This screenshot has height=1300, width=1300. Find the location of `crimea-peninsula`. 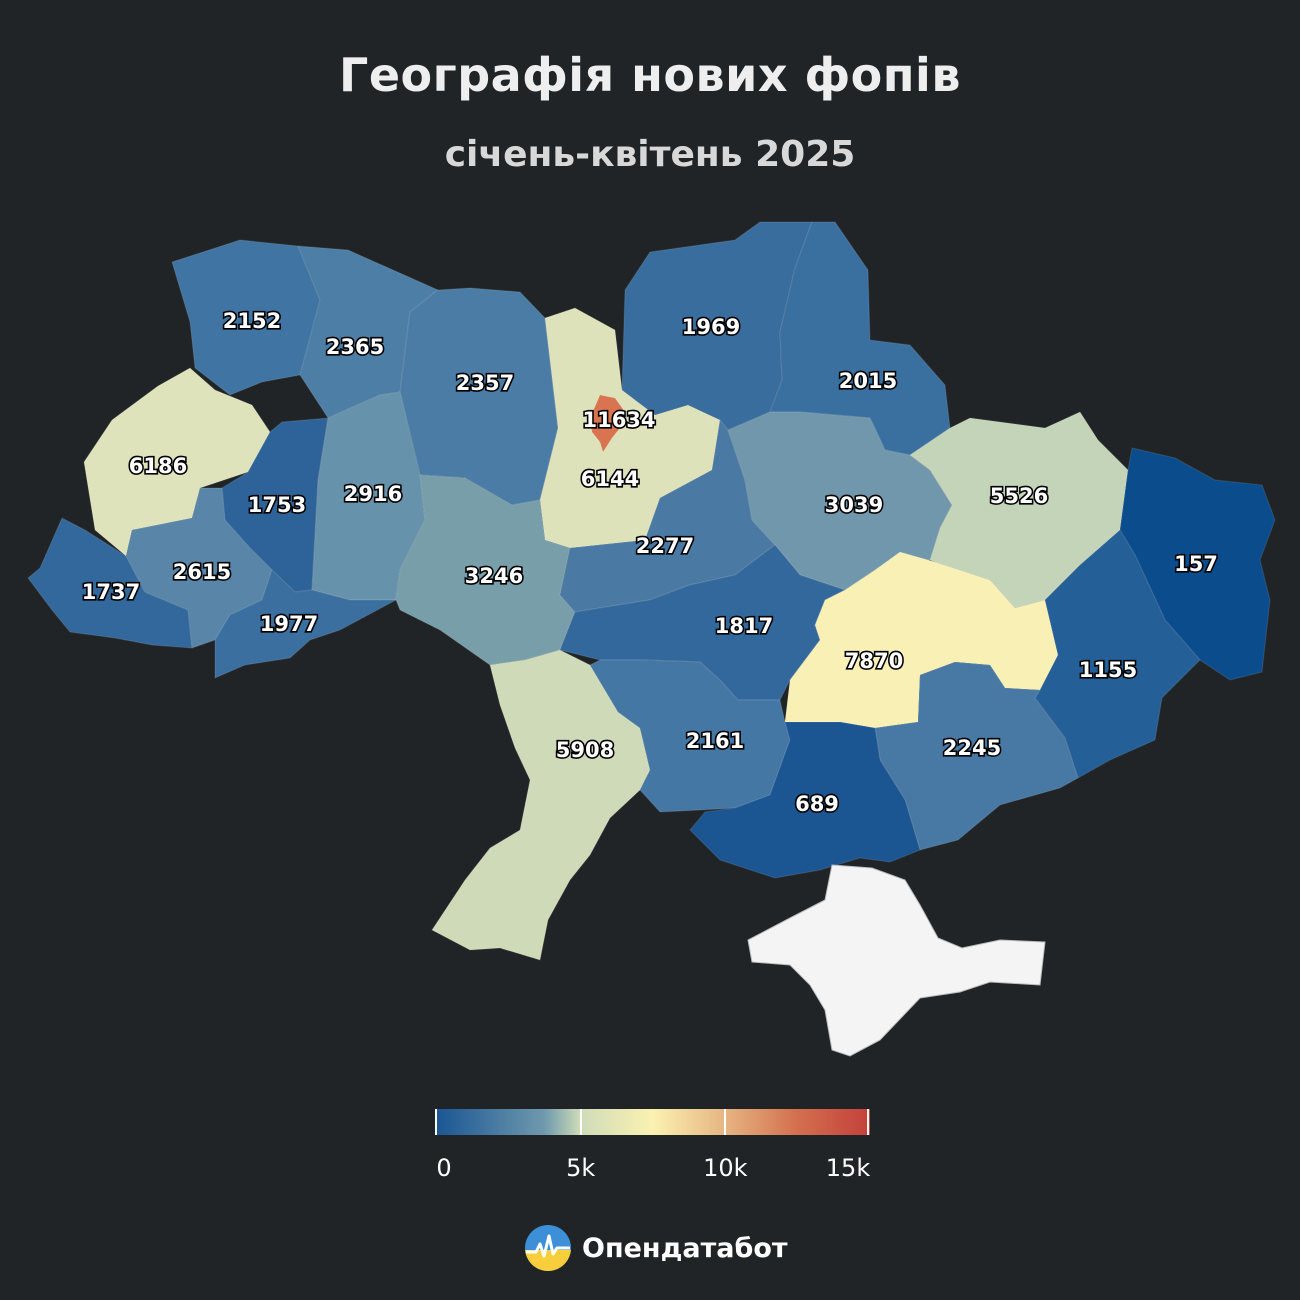

crimea-peninsula is located at coordinates (896, 960).